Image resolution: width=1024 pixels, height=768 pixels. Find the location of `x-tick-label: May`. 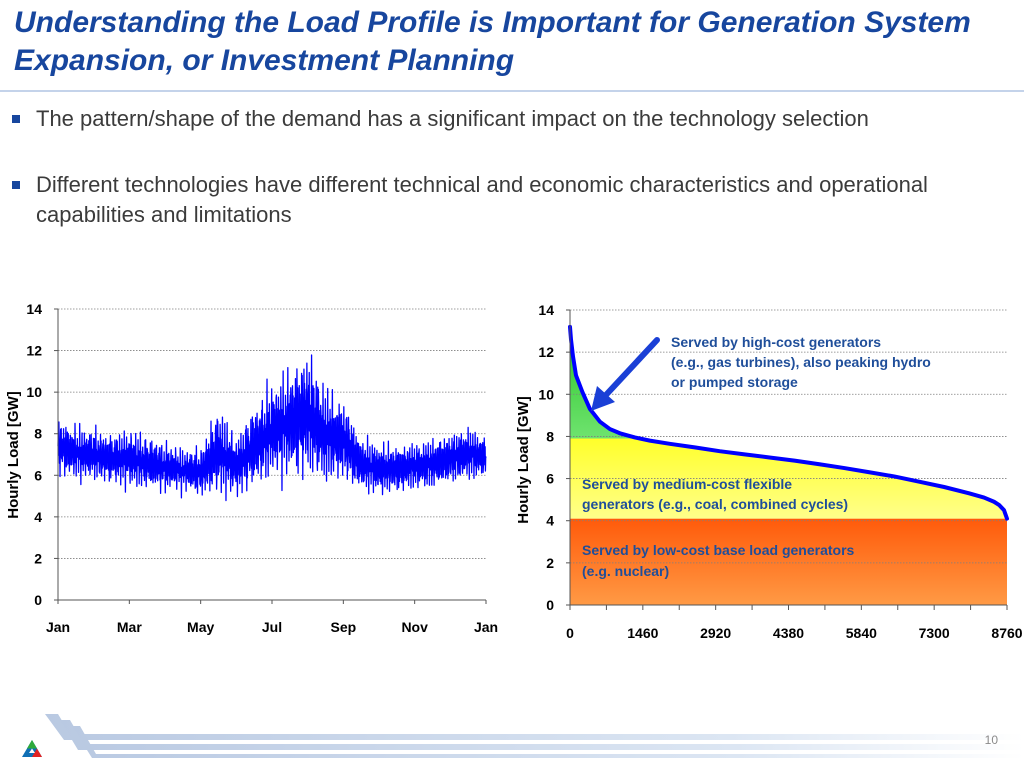

x-tick-label: May is located at coordinates (200, 627).